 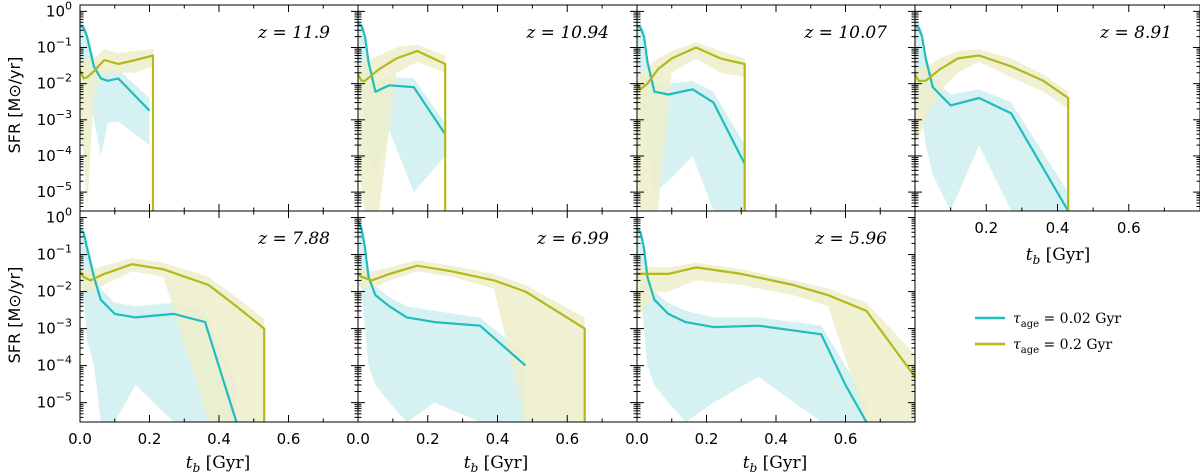 I want to click on line-panel7-series2, so click(x=776, y=322).